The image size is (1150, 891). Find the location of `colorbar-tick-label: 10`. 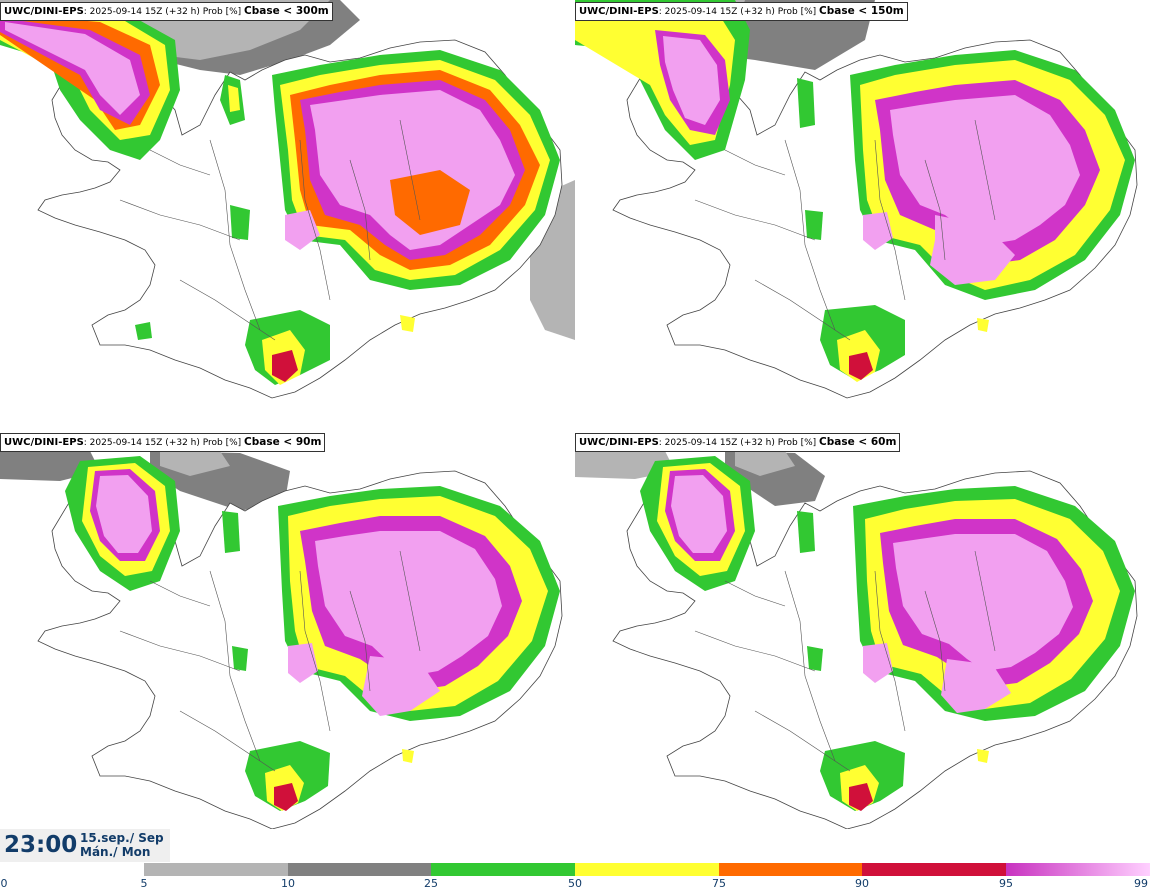

colorbar-tick-label: 10 is located at coordinates (288, 883).